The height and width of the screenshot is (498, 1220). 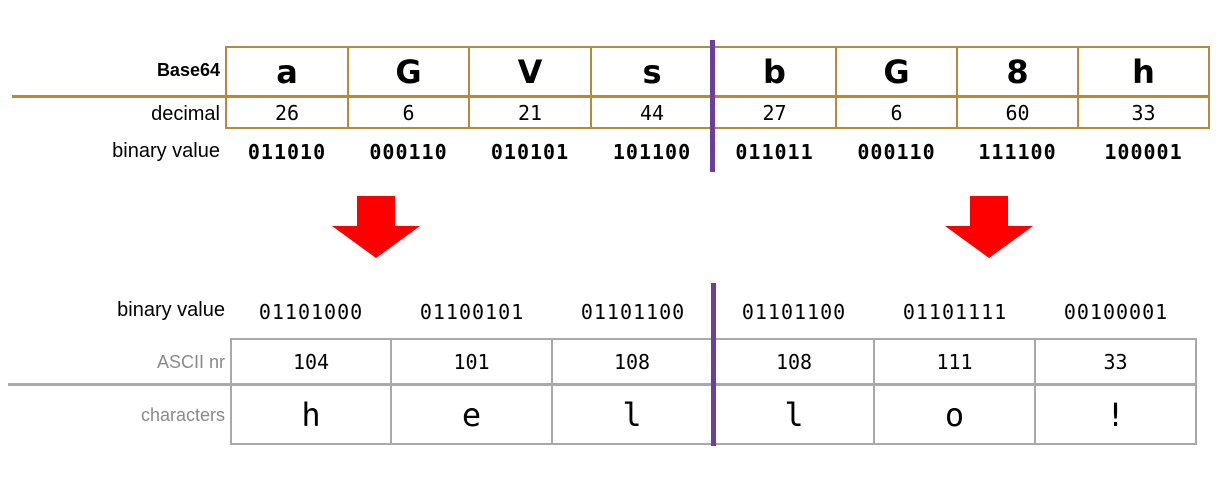 I want to click on ascii-value: 101, so click(x=471, y=361).